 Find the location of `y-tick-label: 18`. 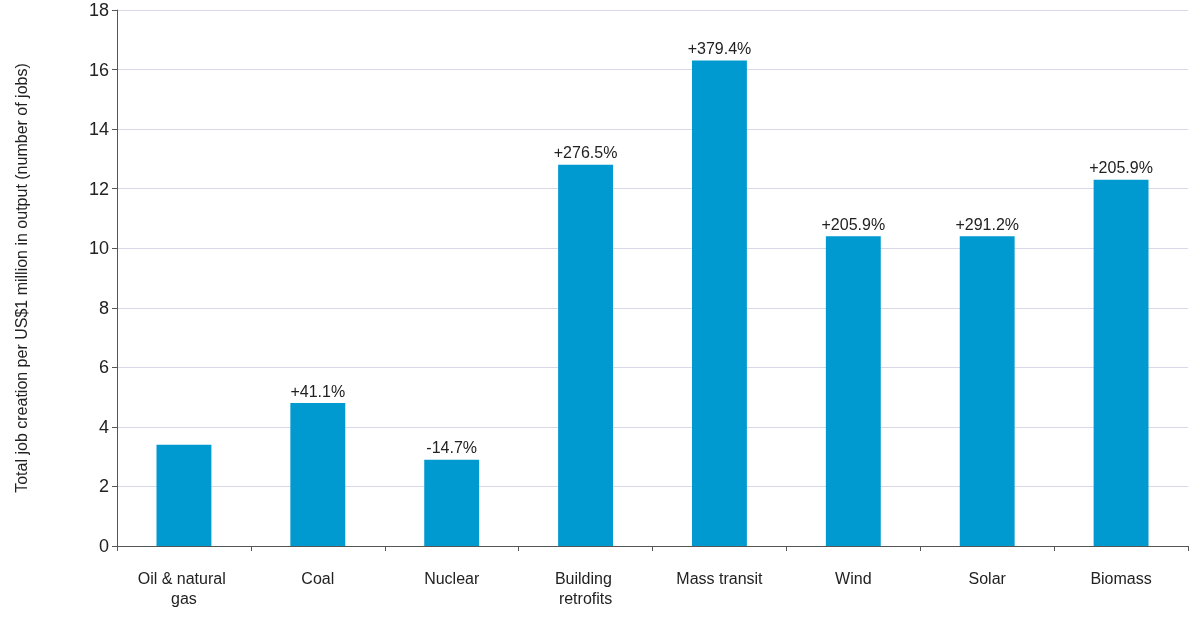

y-tick-label: 18 is located at coordinates (98, 10).